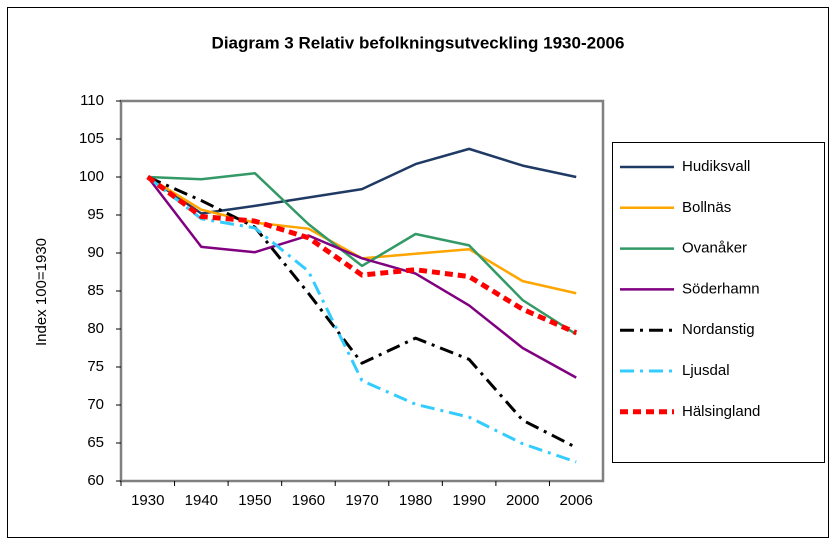 The image size is (830, 539). I want to click on x-tick-label: 1990, so click(468, 500).